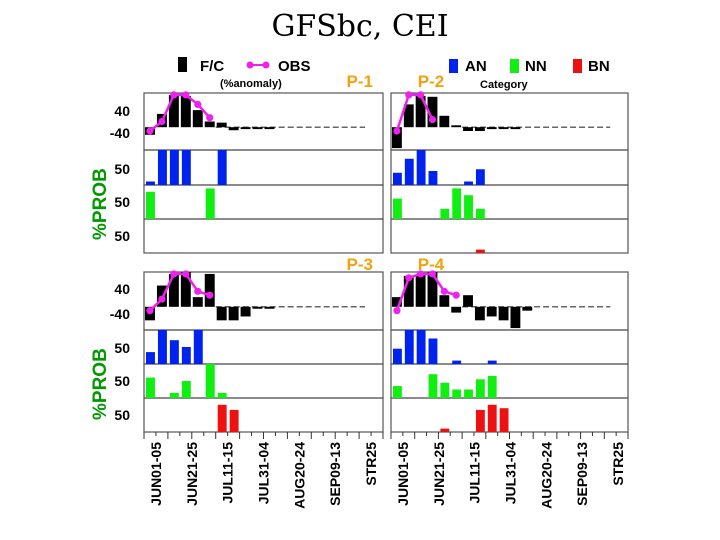 The width and height of the screenshot is (720, 540). Describe the element at coordinates (359, 26) in the screenshot. I see `chart-title: GFSbc, CEI` at that location.